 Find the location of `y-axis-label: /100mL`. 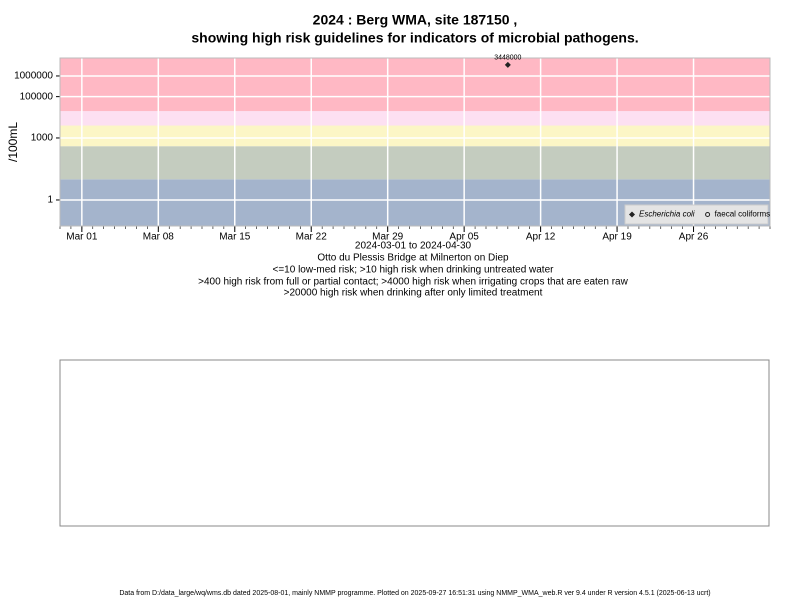

y-axis-label: /100mL is located at coordinates (13, 142).